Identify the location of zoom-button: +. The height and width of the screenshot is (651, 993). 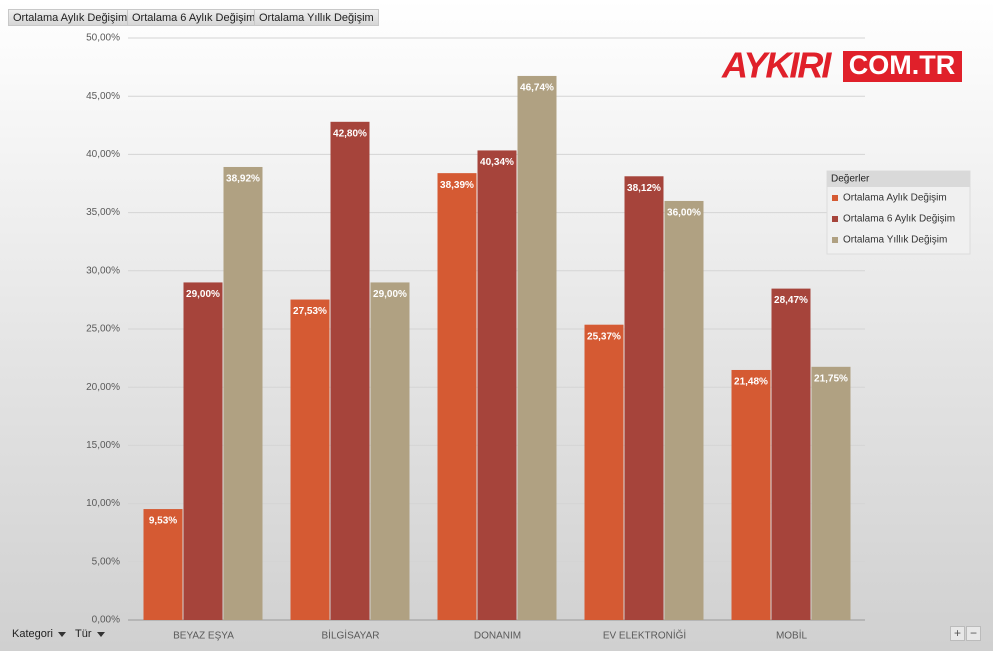
(957, 633).